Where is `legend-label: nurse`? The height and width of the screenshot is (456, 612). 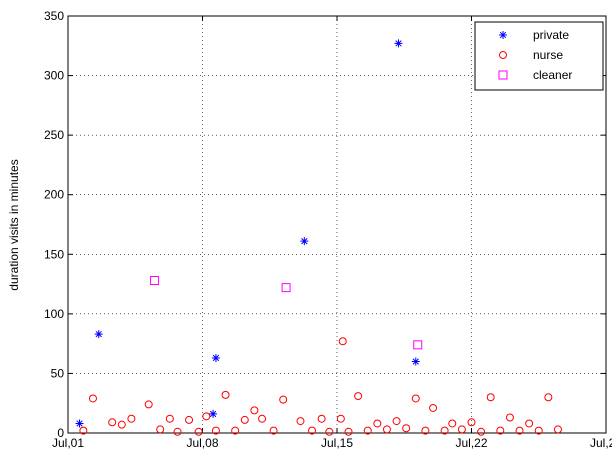
legend-label: nurse is located at coordinates (548, 55).